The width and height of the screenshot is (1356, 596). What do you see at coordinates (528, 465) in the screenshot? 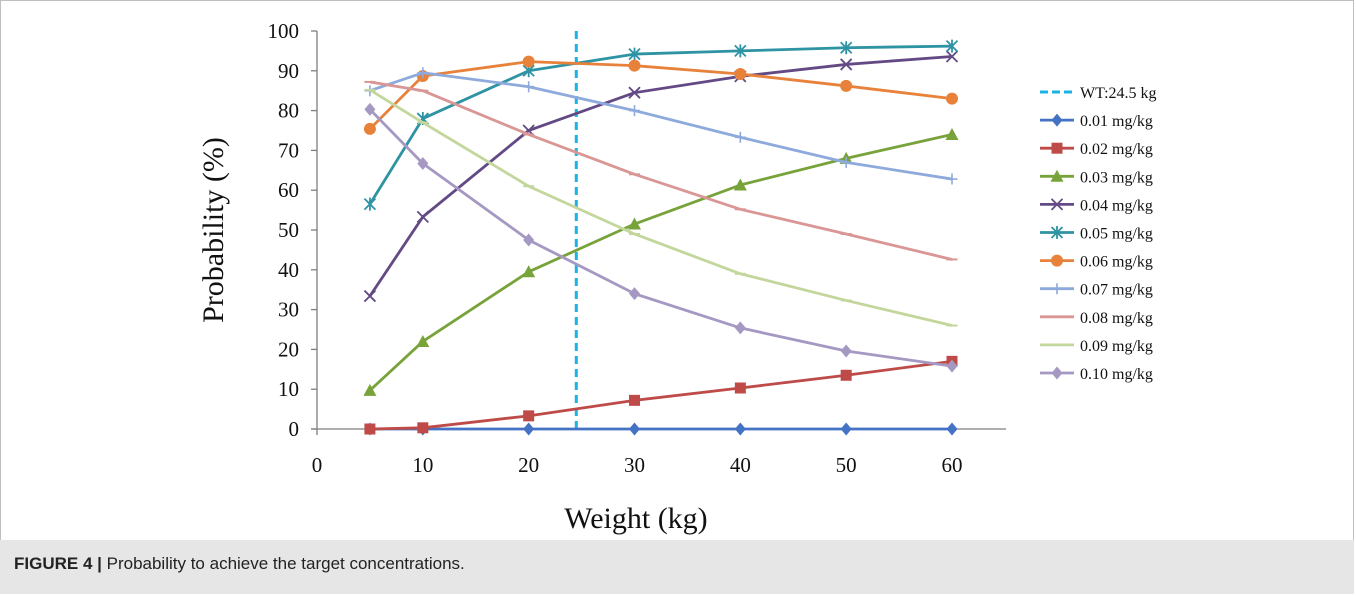
I see `x-tick-label: 20` at bounding box center [528, 465].